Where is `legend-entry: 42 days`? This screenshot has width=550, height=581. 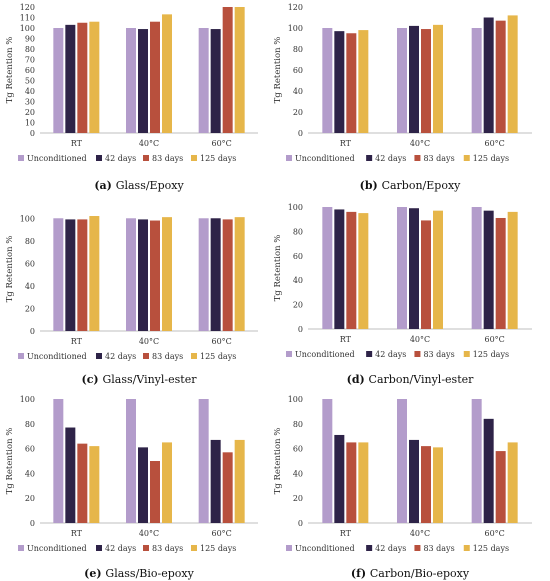 legend-entry: 42 days is located at coordinates (390, 548).